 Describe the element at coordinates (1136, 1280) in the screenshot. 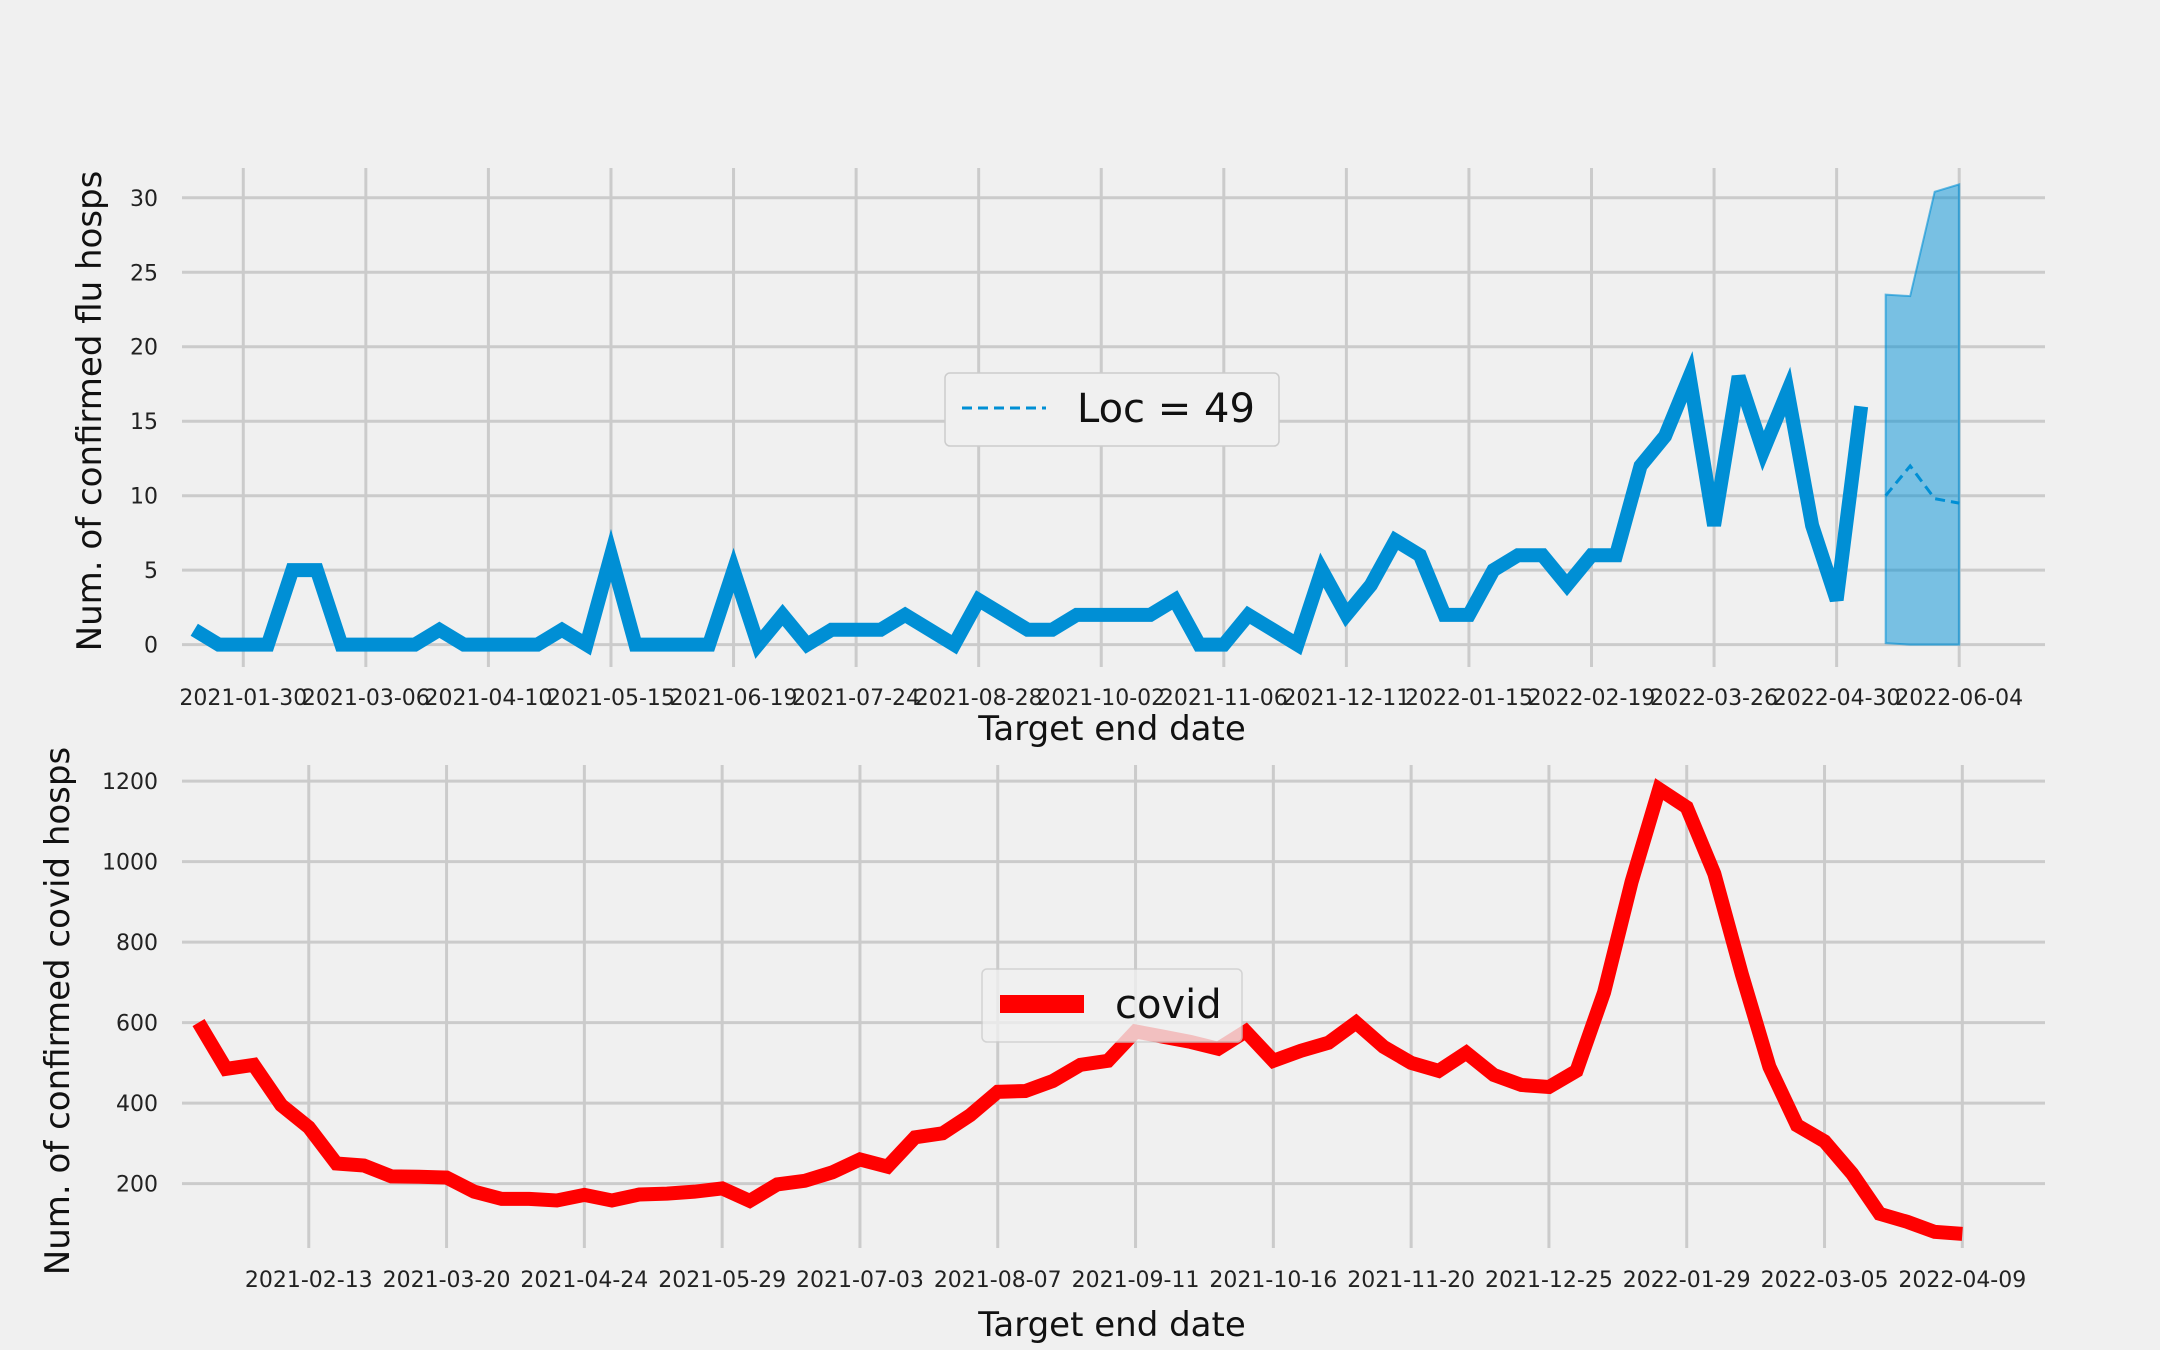

I see `covid-xtick-label: 2021-09-11` at that location.